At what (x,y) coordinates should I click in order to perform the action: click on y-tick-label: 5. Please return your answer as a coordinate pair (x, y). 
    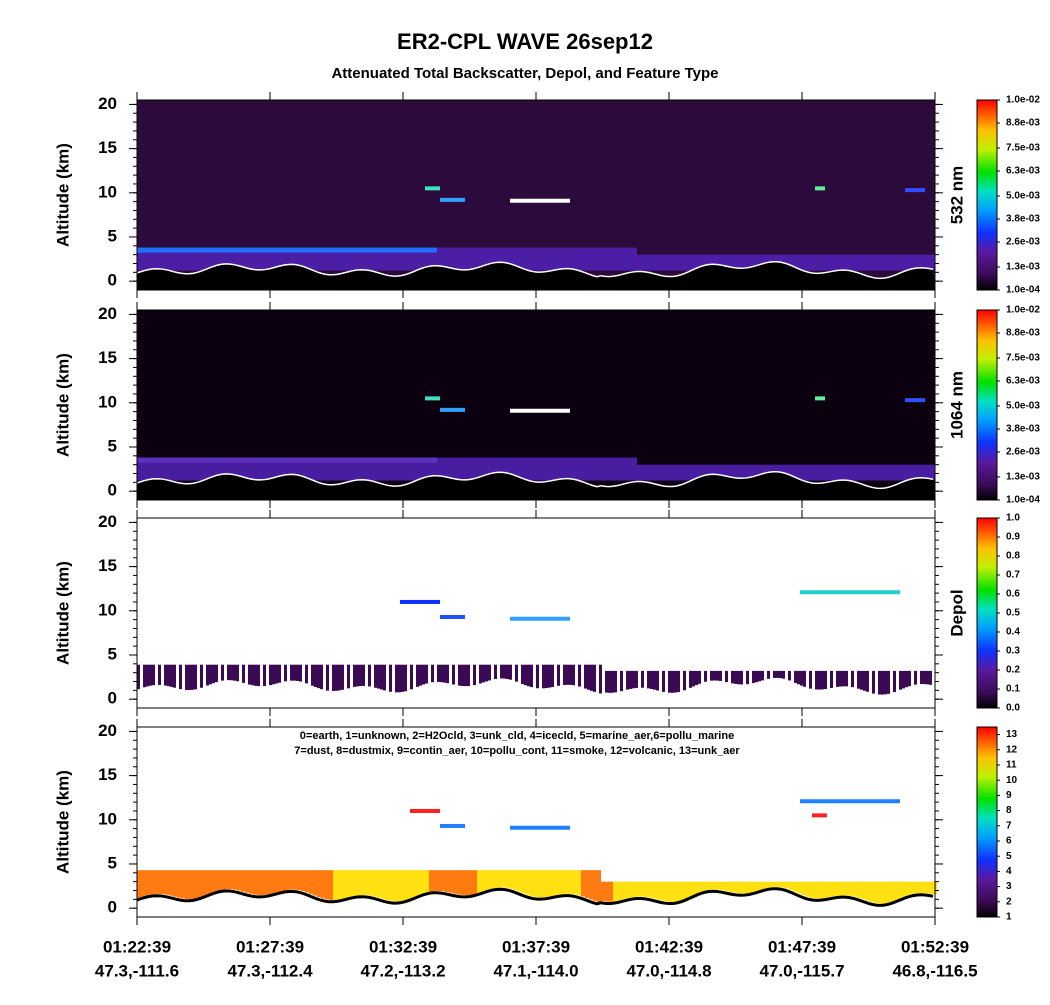
    Looking at the image, I should click on (112, 653).